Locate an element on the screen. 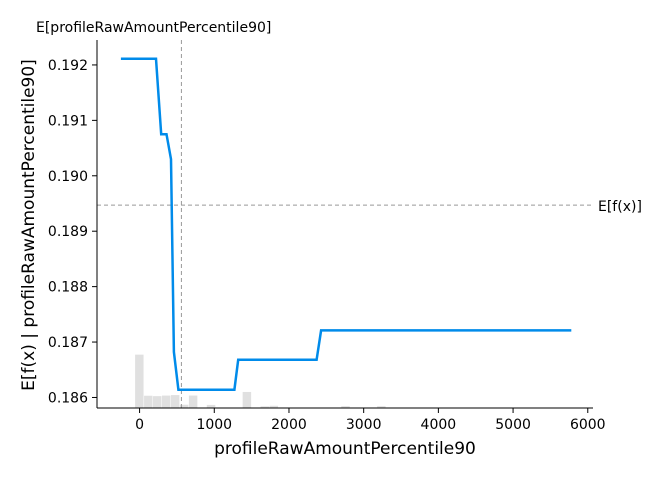 The image size is (665, 477). y-axis-ticks: 0.186 0.187 0.188 0.189 0.190 0.191 0.192 is located at coordinates (72, 232).